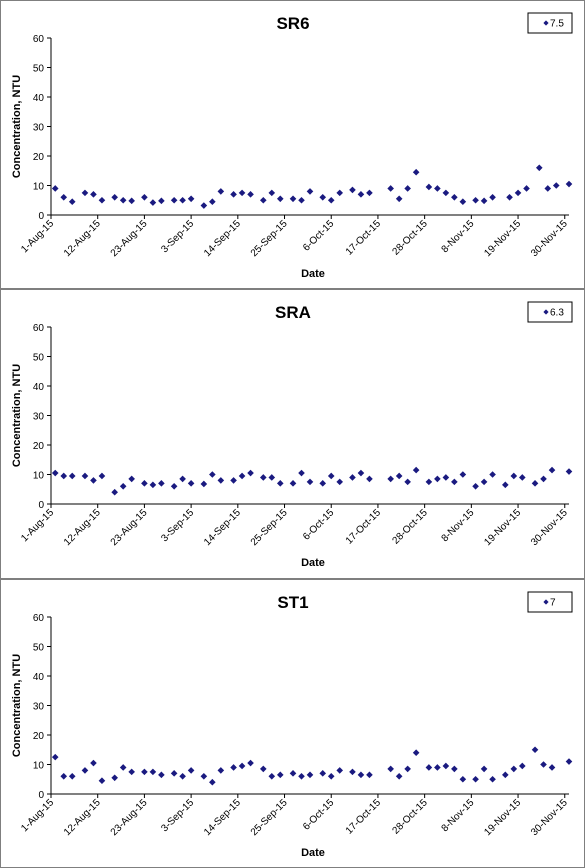 The image size is (585, 868). What do you see at coordinates (39, 157) in the screenshot?
I see `y-tick-label: 20` at bounding box center [39, 157].